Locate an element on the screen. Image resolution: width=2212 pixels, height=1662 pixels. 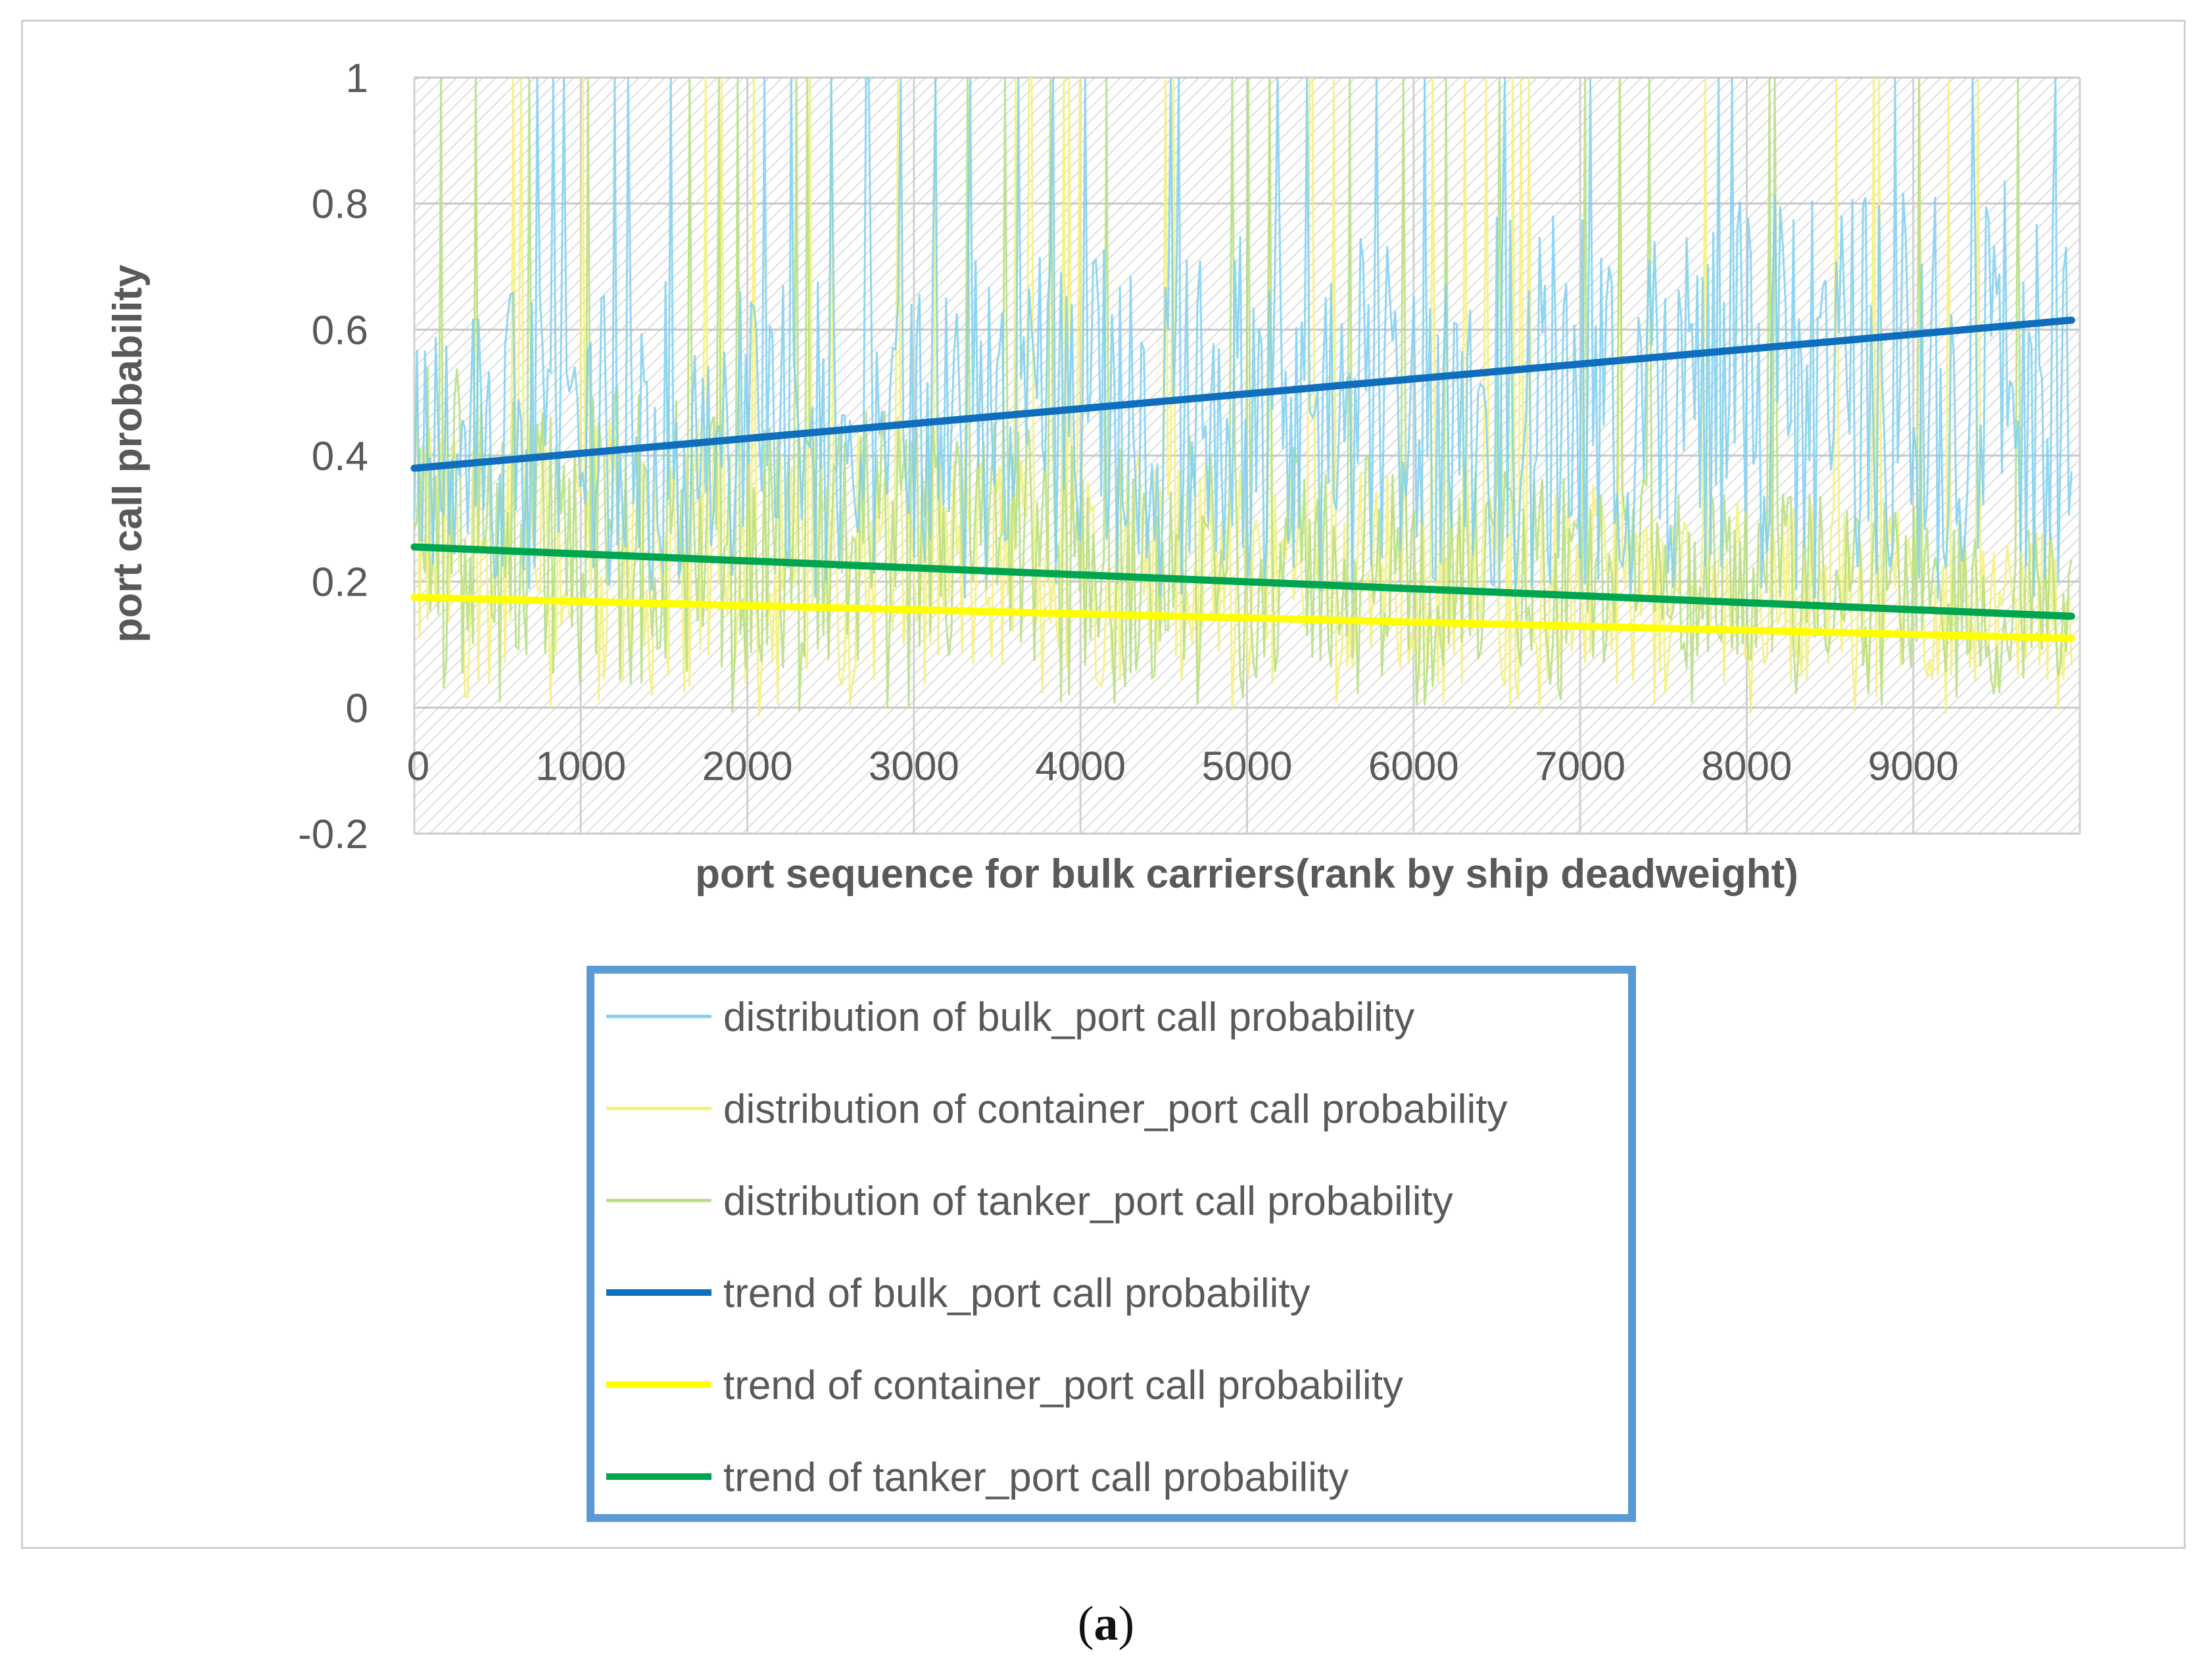
x-tick-label: 3000 is located at coordinates (914, 766).